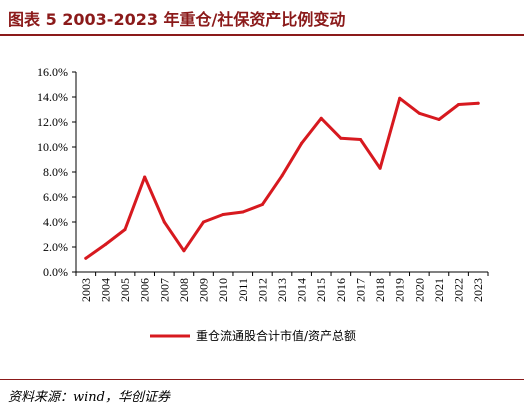  I want to click on x-tick-label: 2009, so click(204, 290).